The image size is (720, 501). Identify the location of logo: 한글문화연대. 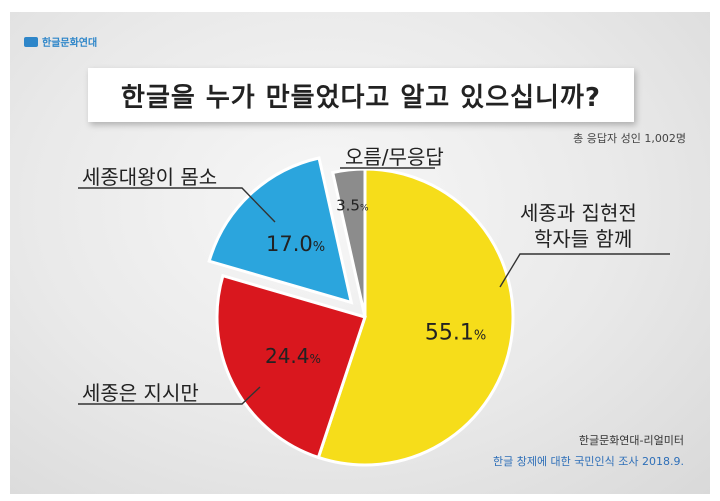
(60, 41).